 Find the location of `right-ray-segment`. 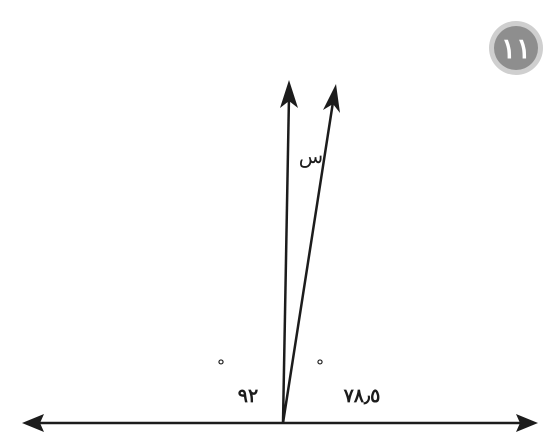

right-ray-segment is located at coordinates (308, 262).